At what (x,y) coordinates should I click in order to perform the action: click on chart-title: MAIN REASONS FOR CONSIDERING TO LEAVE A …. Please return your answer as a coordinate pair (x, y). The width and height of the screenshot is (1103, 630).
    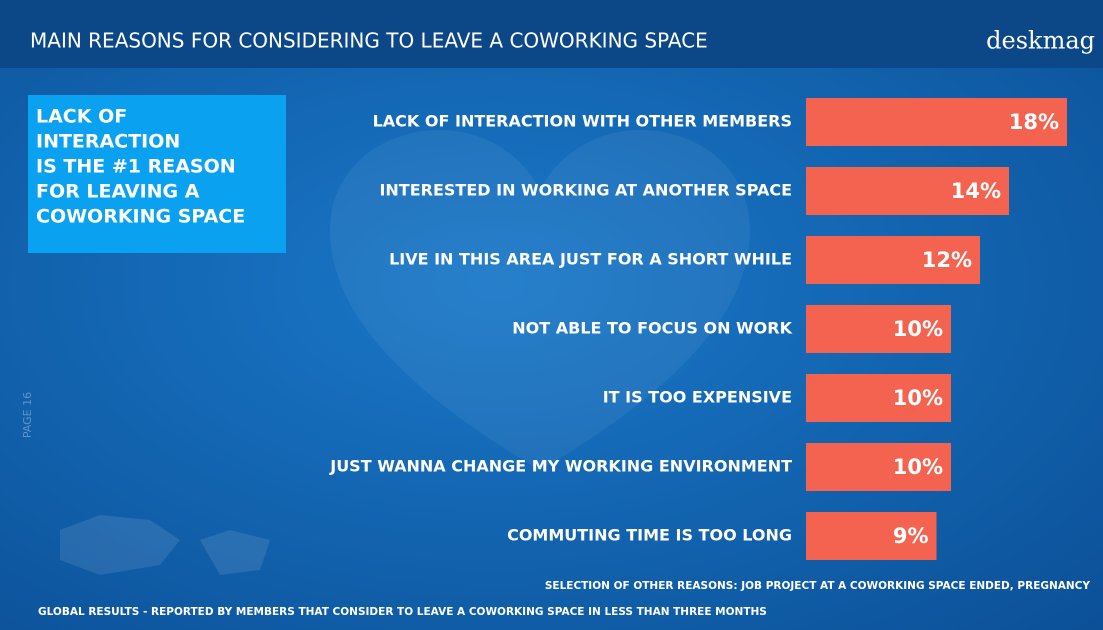
    Looking at the image, I should click on (369, 41).